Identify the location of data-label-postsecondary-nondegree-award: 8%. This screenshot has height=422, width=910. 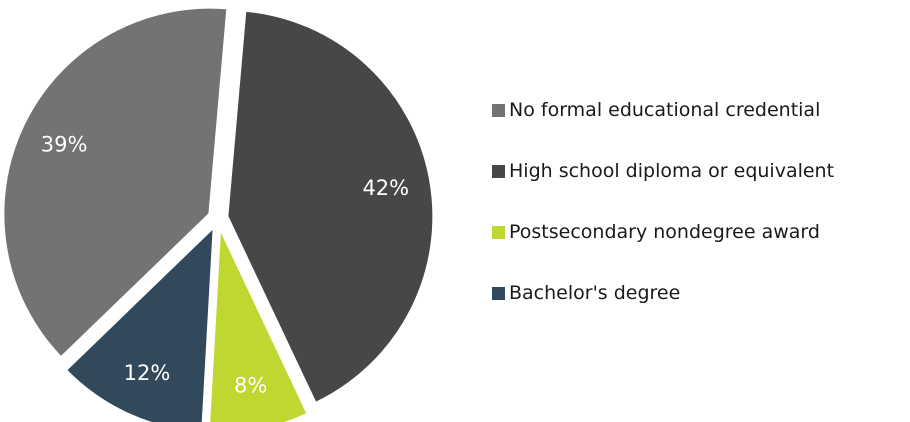
(250, 385).